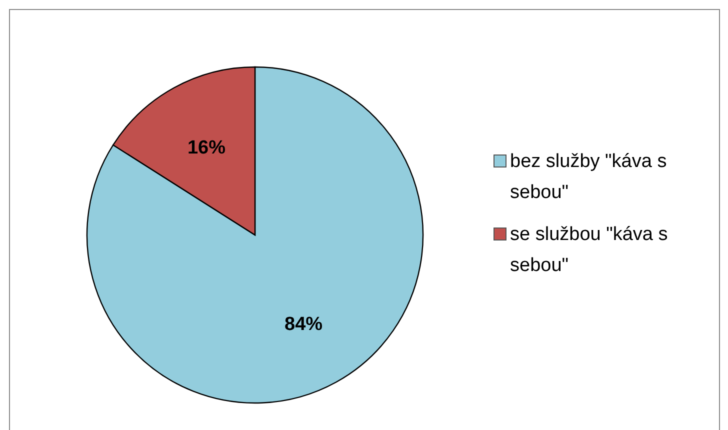 This screenshot has height=430, width=728. I want to click on legend-label: bez služby "káva s sebou", so click(588, 177).